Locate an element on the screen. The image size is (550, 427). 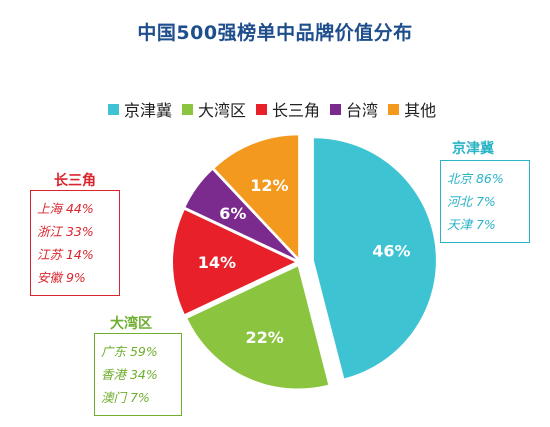
breakdown-box-jingjinji: 北京 86% 河北 7% 天津 7% is located at coordinates (485, 201).